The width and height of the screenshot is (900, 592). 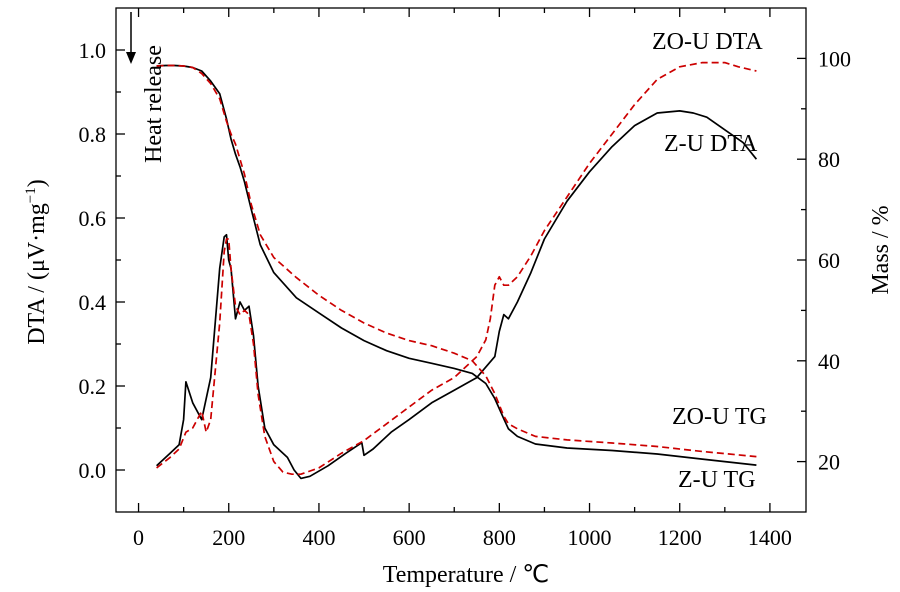 I want to click on y-axis-left-title: DTA / (μV·mg−1), so click(x=36, y=262).